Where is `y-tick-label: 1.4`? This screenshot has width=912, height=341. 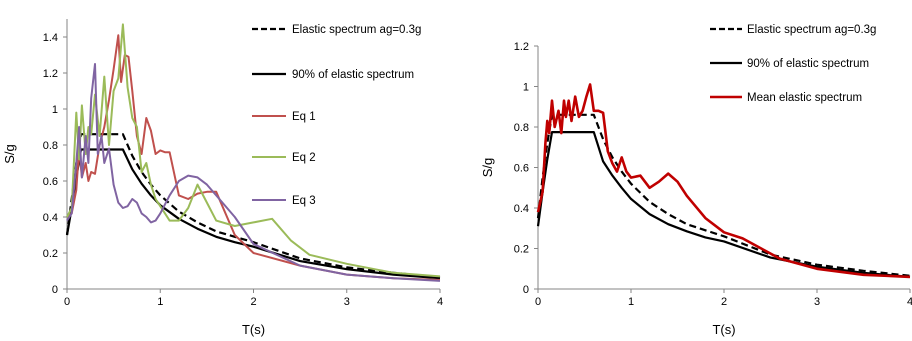 y-tick-label: 1.4 is located at coordinates (50, 38).